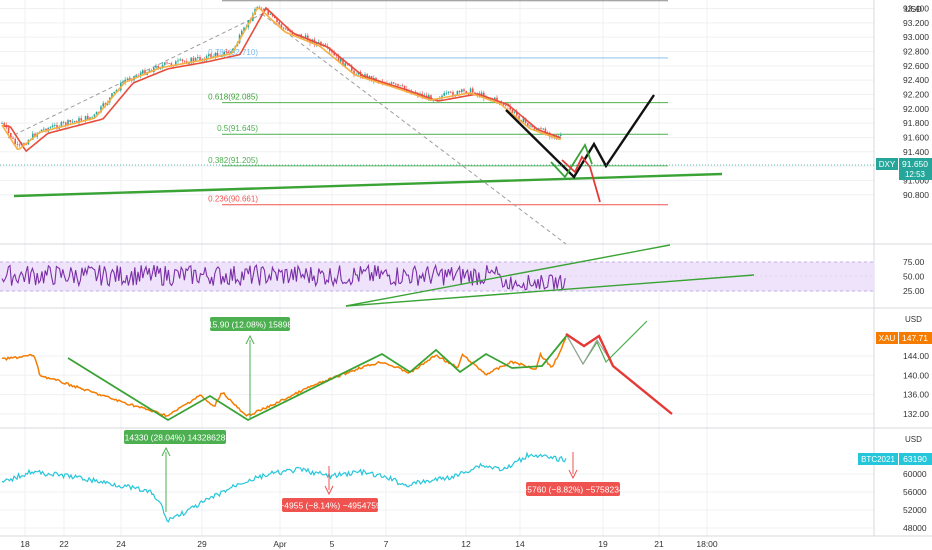 The image size is (932, 550). I want to click on price-axis-tick: 75.00, so click(914, 262).